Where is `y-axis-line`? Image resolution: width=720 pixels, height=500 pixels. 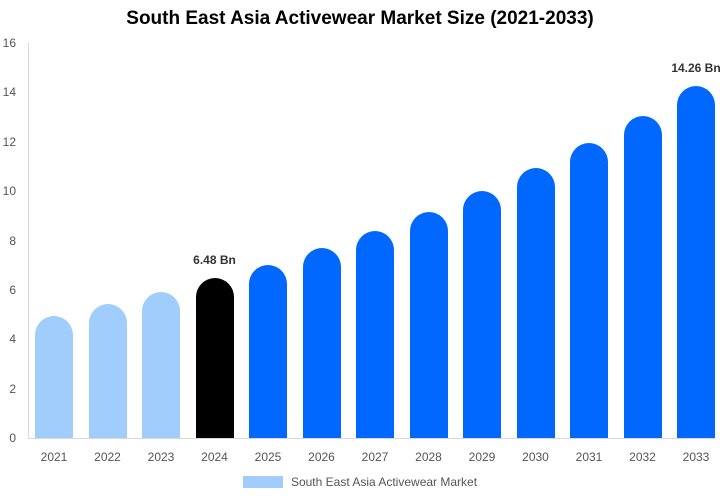 y-axis-line is located at coordinates (28, 241).